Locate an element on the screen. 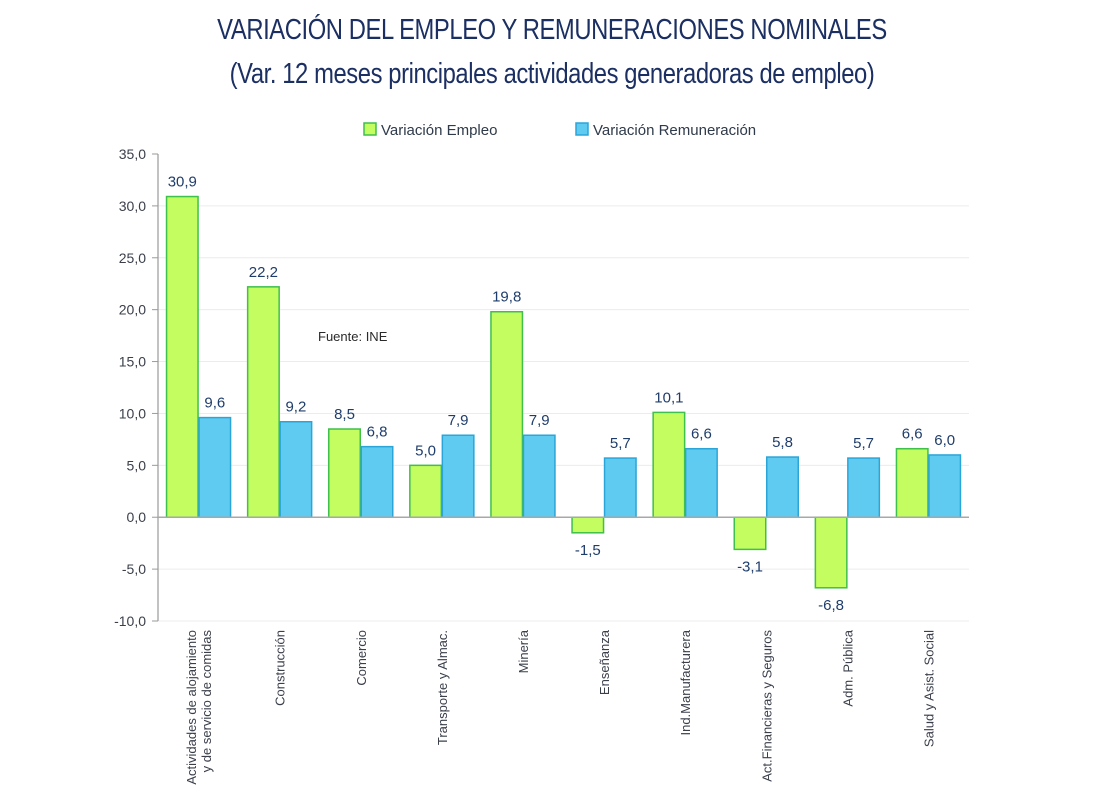  data-label: 19,8 is located at coordinates (506, 297).